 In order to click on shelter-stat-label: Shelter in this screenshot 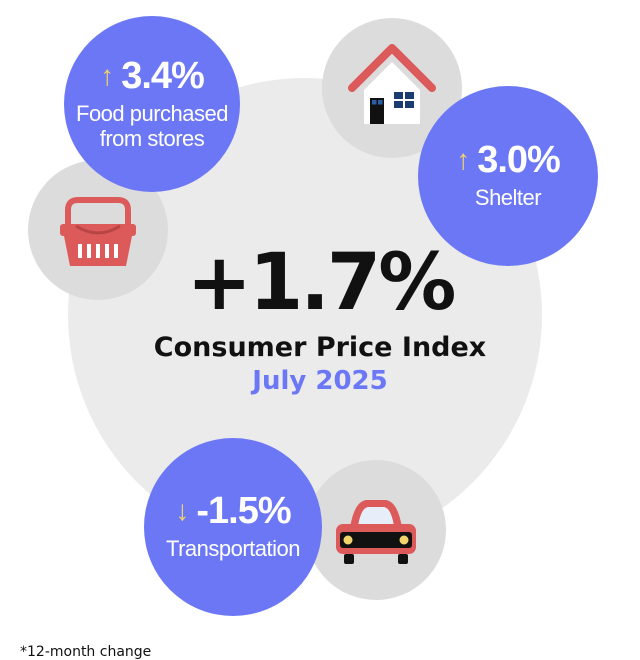, I will do `click(508, 198)`.